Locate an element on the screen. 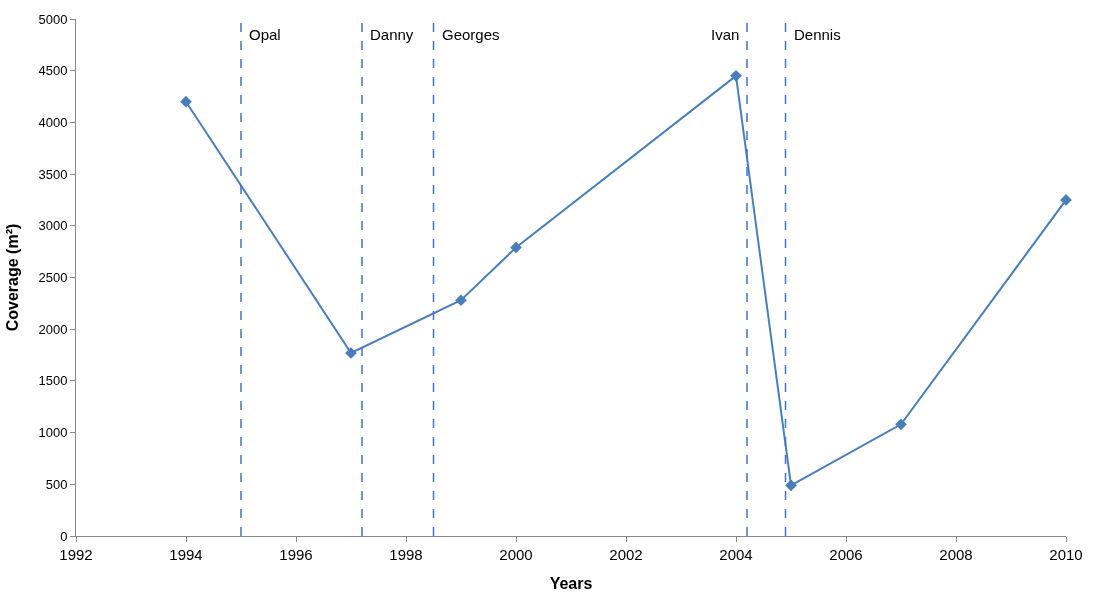  x-tick-label: 1998 is located at coordinates (406, 554).